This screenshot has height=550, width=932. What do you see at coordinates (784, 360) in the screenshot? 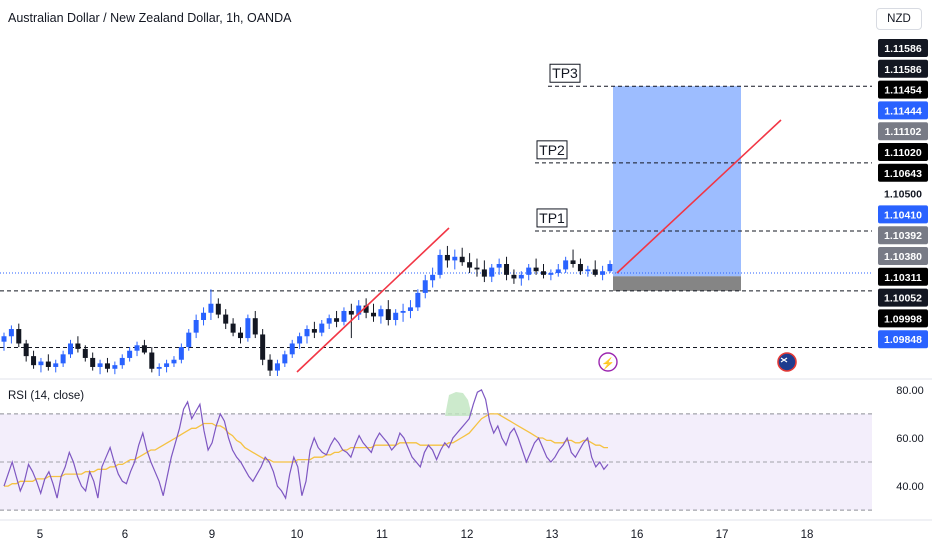
I see `flag-cross` at bounding box center [784, 360].